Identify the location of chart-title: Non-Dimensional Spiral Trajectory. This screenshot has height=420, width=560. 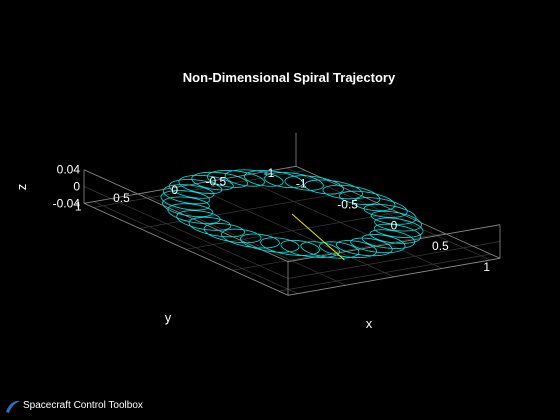
(289, 77).